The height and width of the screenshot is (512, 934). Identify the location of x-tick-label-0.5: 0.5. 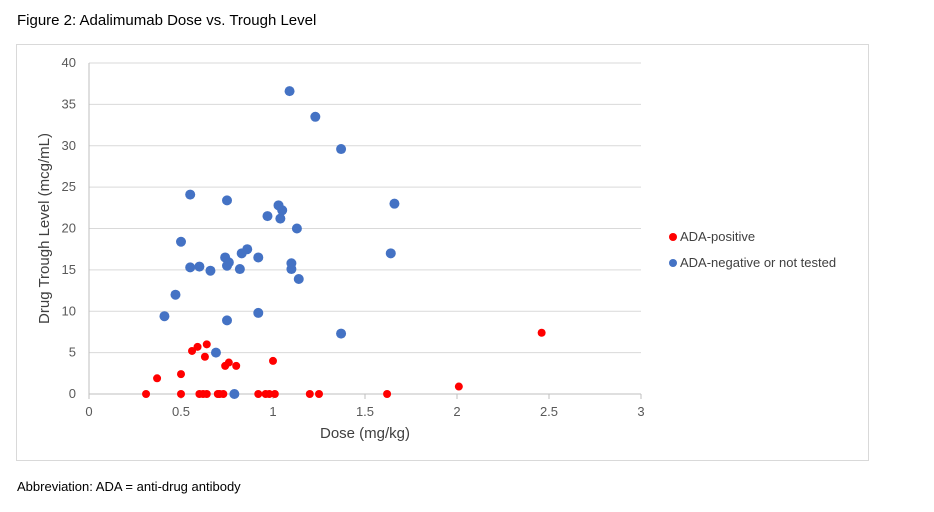
(181, 411).